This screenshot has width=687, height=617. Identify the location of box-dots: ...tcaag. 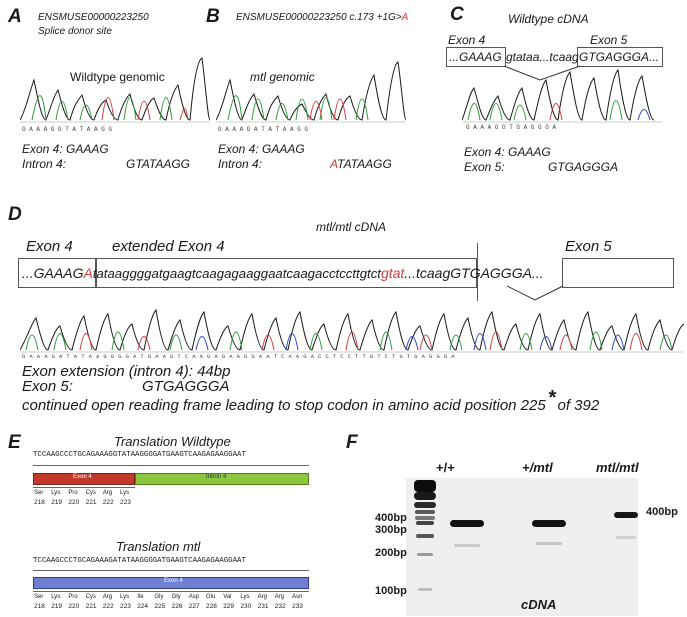
(427, 273).